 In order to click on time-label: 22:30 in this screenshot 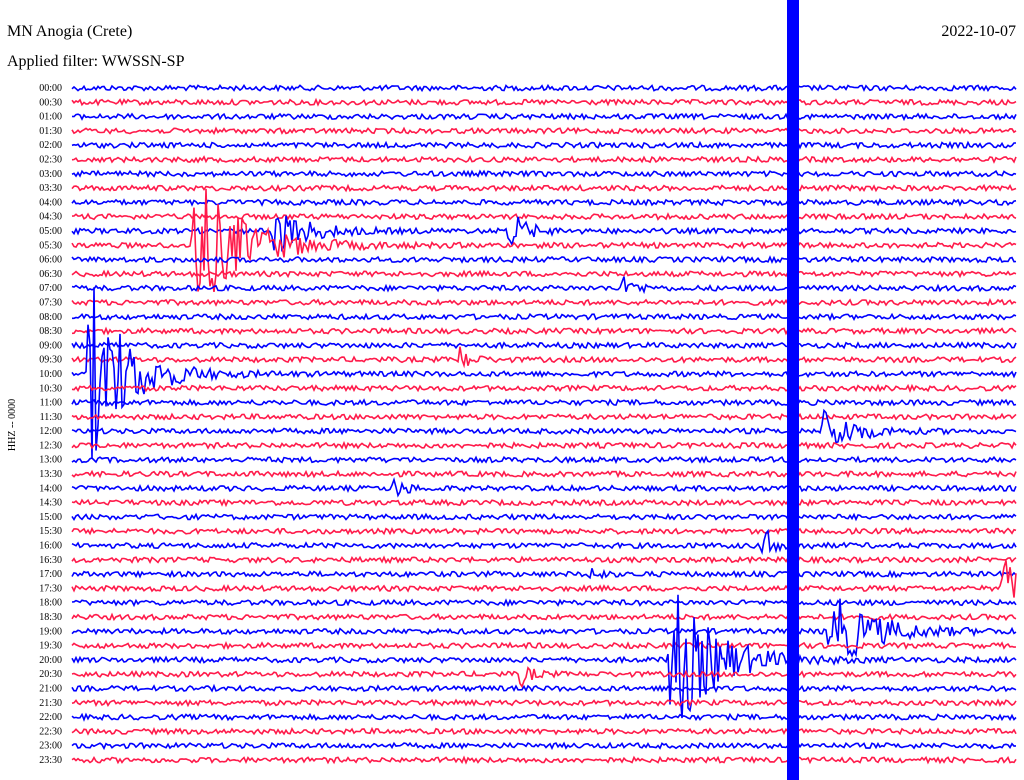, I will do `click(50, 731)`.